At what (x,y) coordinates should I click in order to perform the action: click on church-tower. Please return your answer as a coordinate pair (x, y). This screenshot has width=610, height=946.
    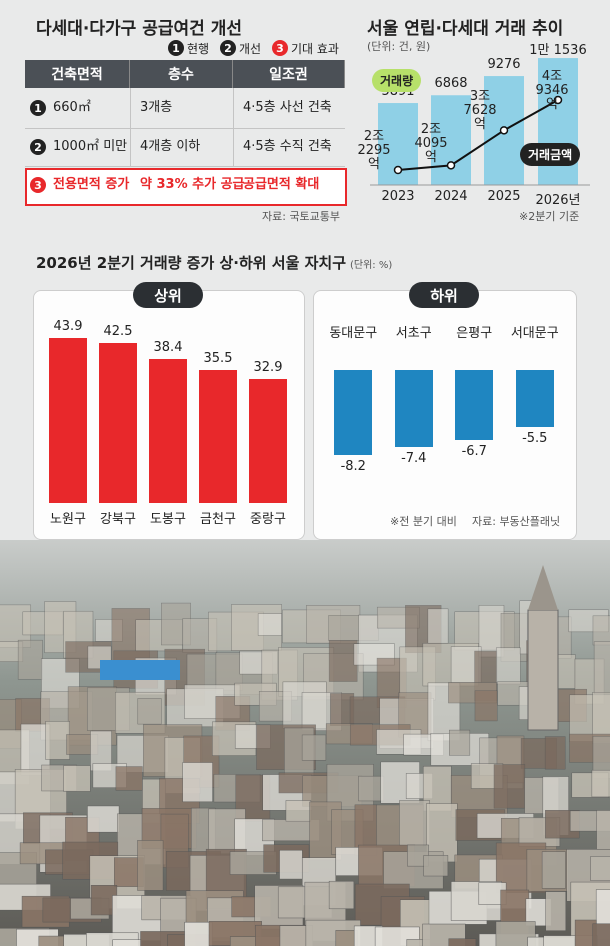
    Looking at the image, I should click on (543, 670).